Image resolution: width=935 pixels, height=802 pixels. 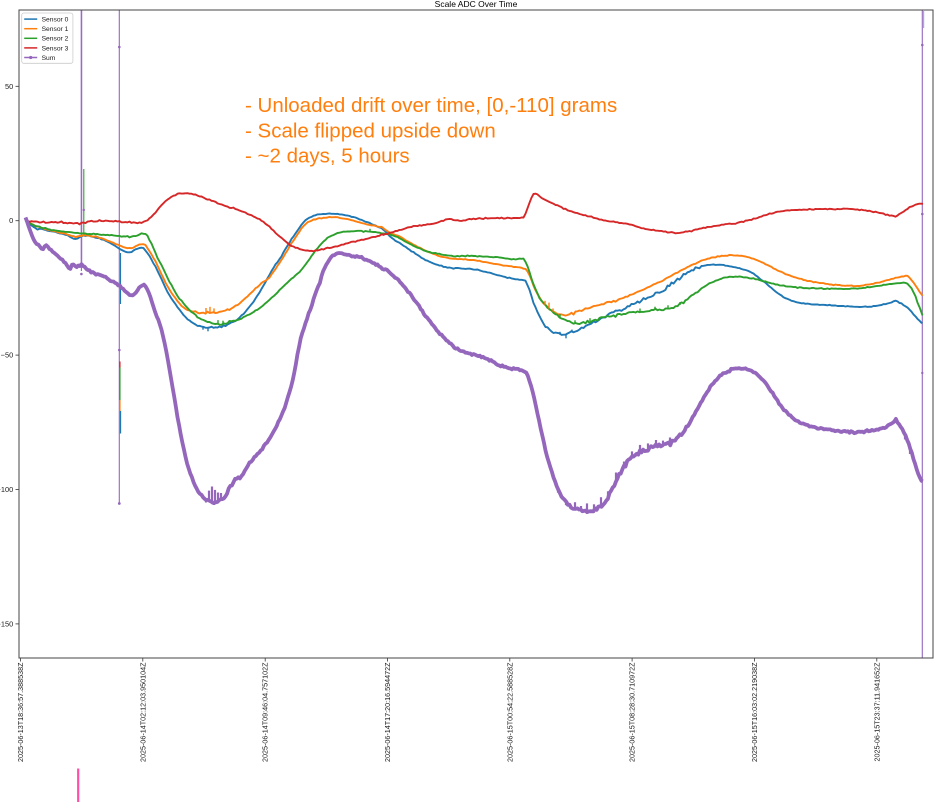 What do you see at coordinates (876, 712) in the screenshot?
I see `svg-text: 2025-06-15T23:37:11.941652Z` at bounding box center [876, 712].